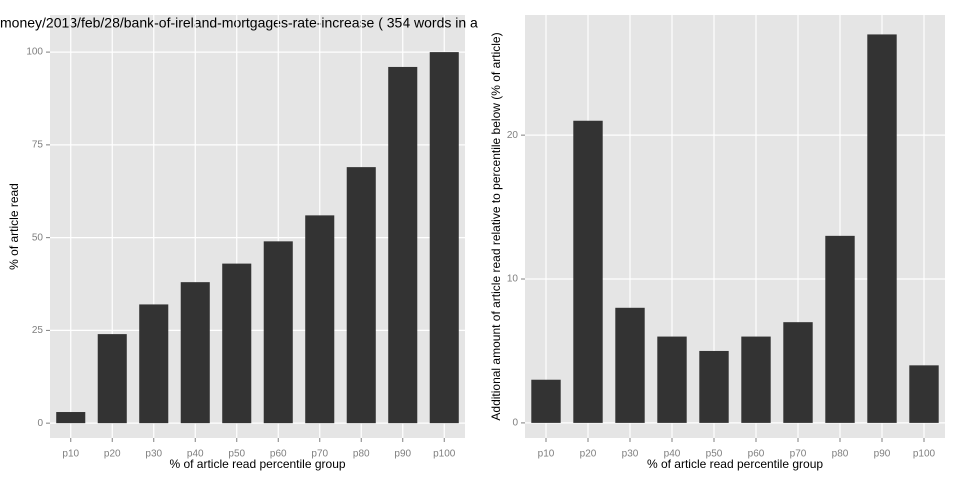  What do you see at coordinates (38, 330) in the screenshot?
I see `y-tick-label: 25` at bounding box center [38, 330].